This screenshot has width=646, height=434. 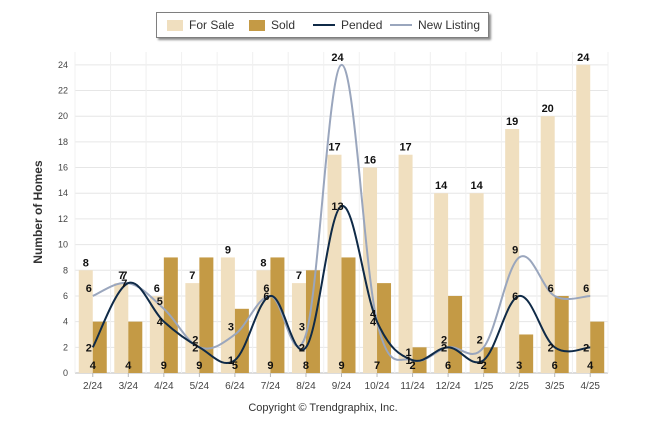 What do you see at coordinates (283, 25) in the screenshot?
I see `legend-label-sold: Sold` at bounding box center [283, 25].